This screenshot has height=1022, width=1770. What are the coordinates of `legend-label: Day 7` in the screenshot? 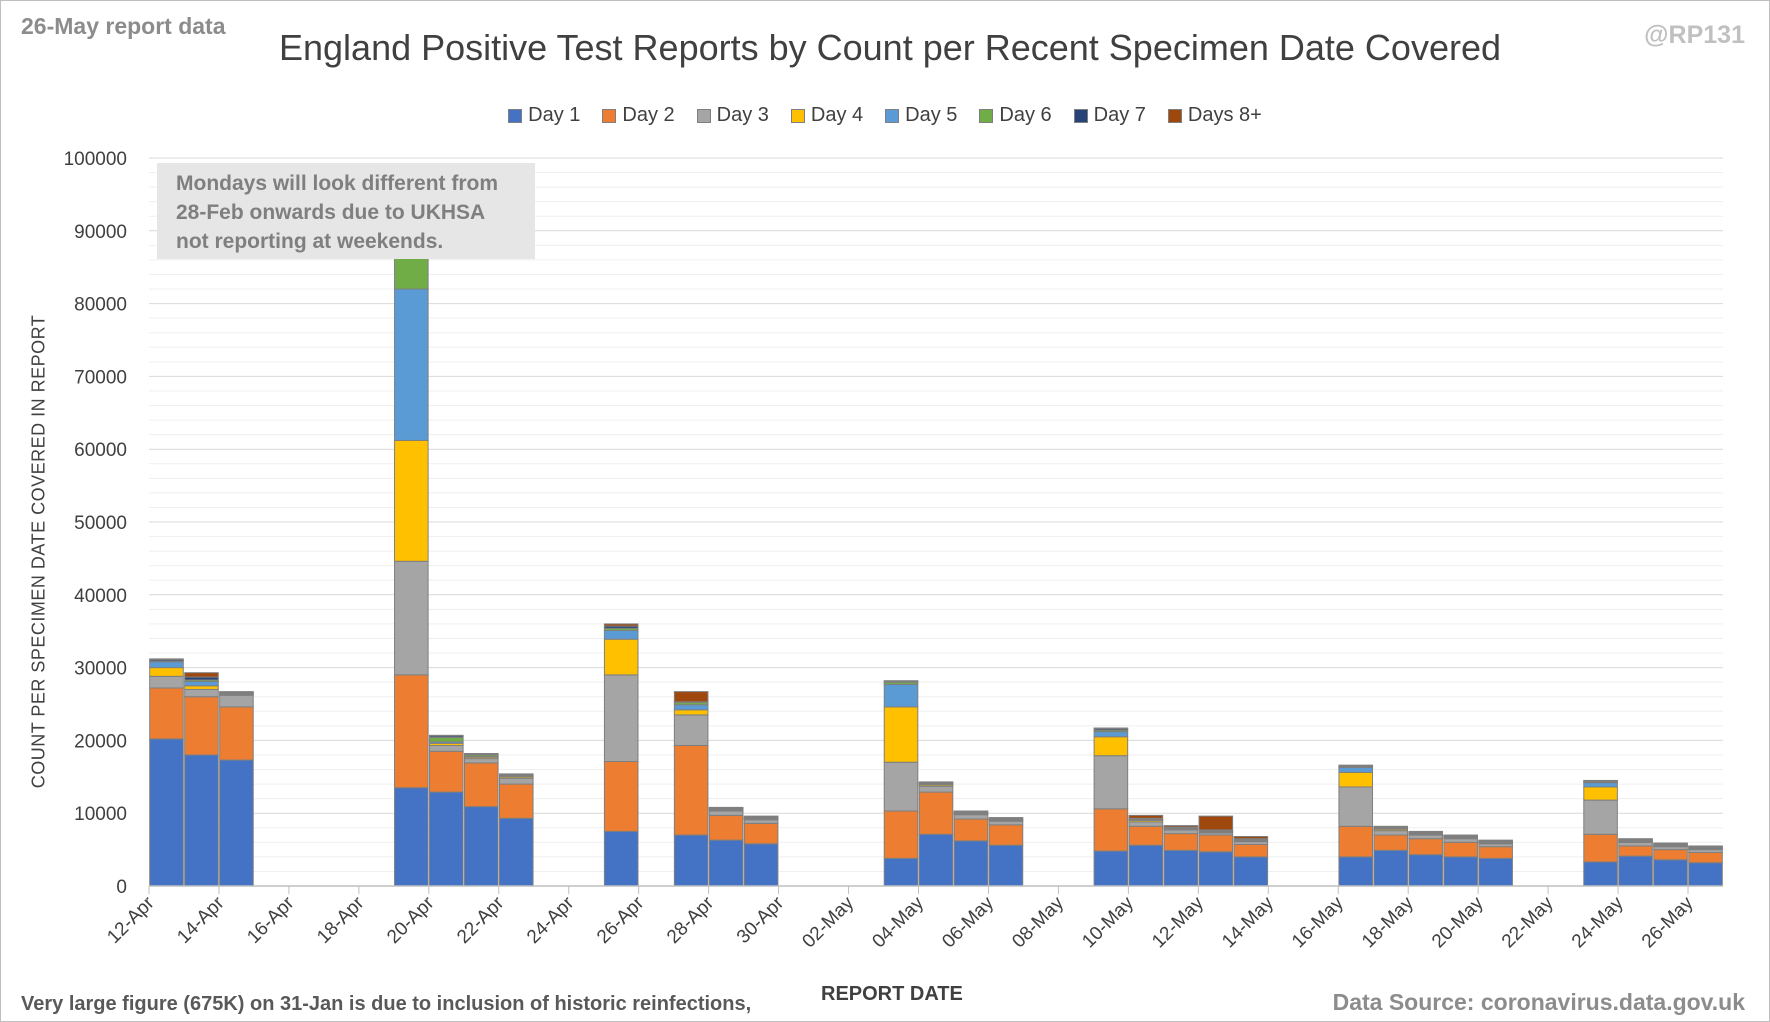 It's located at (1119, 115).